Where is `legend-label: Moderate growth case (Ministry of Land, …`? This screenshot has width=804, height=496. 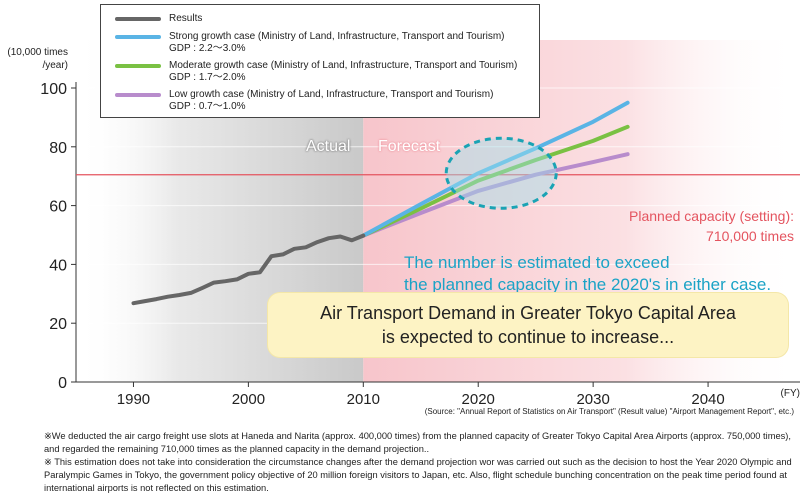
legend-label: Moderate growth case (Ministry of Land, … is located at coordinates (343, 65).